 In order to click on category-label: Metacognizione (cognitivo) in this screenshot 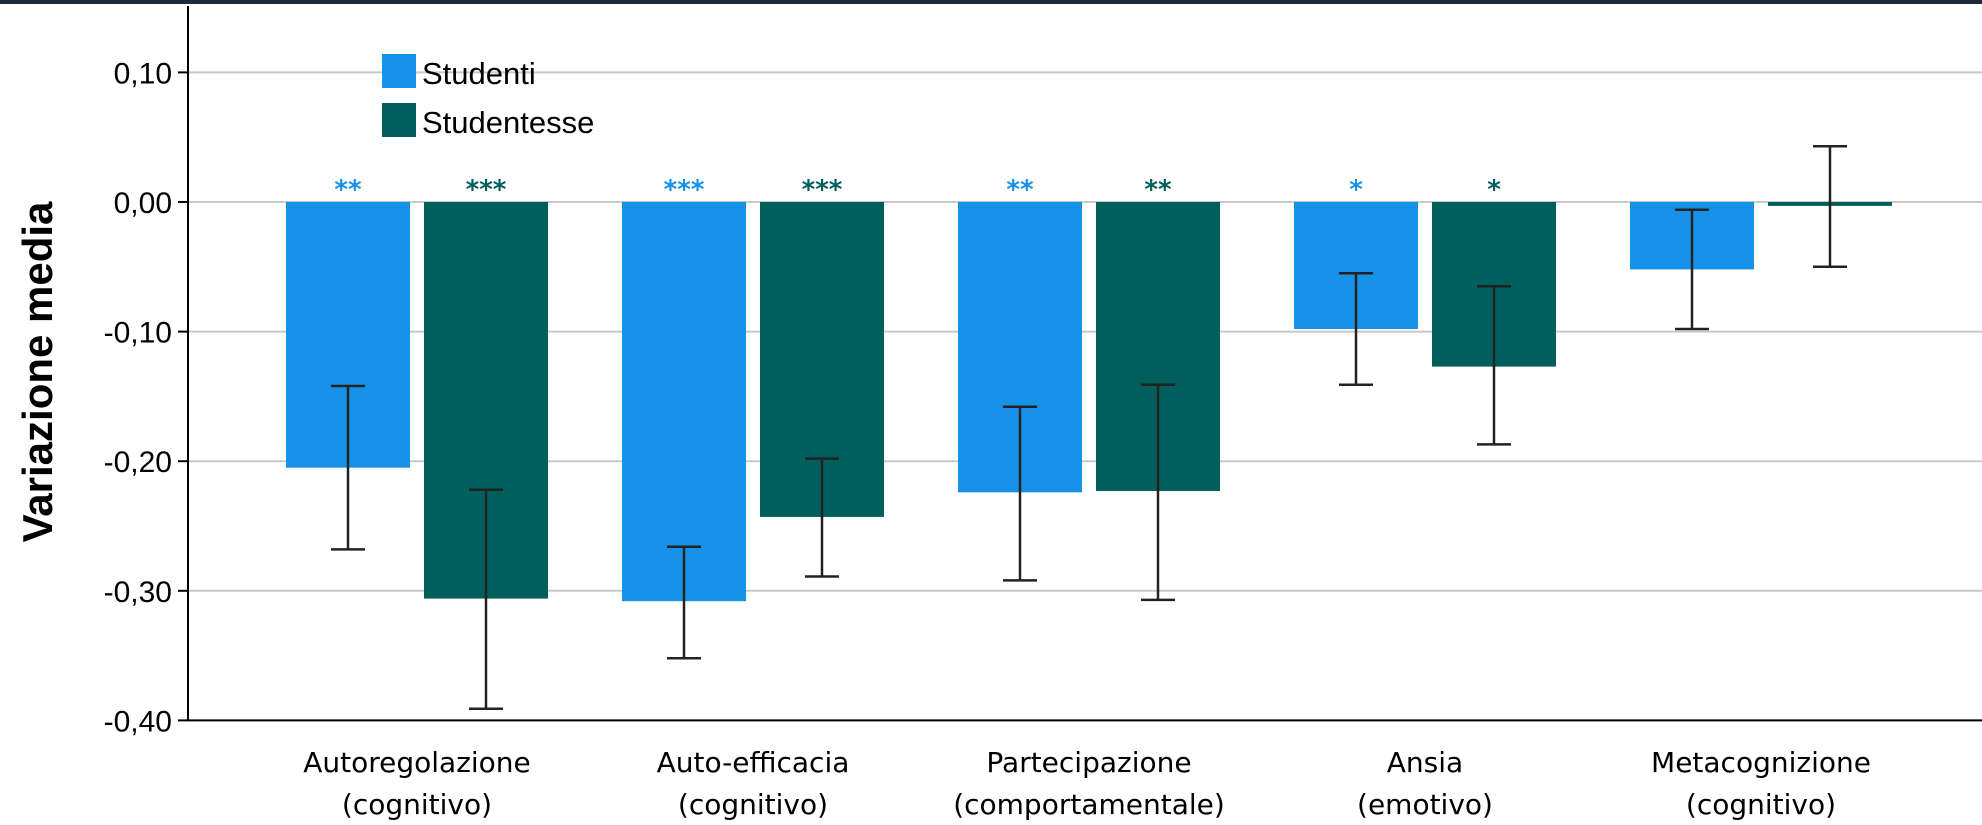, I will do `click(1761, 783)`.